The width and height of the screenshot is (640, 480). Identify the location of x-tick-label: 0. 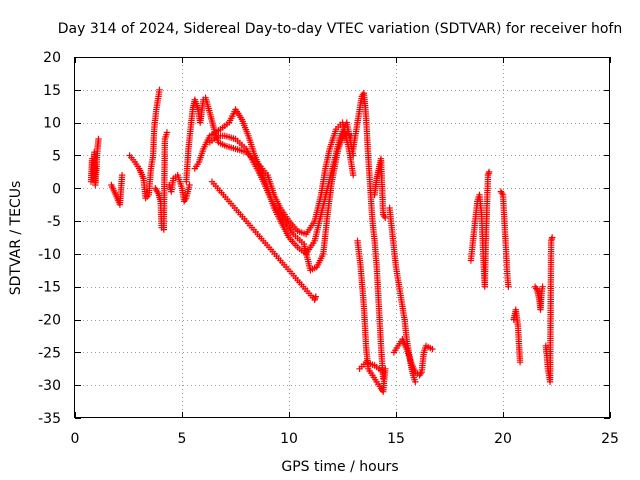
(75, 439).